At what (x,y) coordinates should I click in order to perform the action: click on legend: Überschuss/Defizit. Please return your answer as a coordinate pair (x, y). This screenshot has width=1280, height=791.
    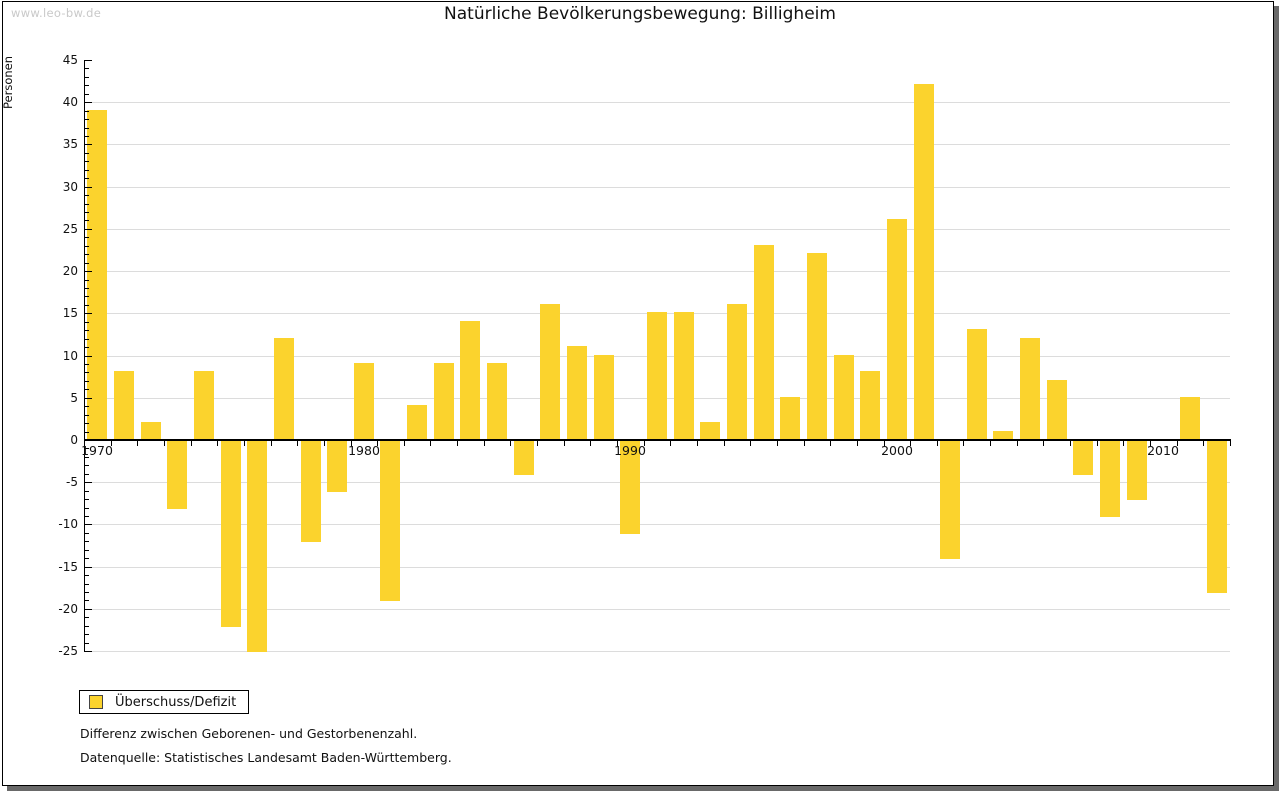
    Looking at the image, I should click on (164, 702).